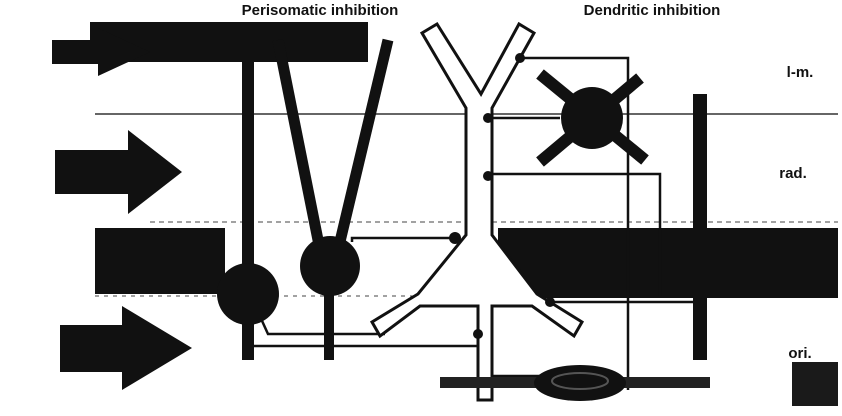  Describe the element at coordinates (126, 348) in the screenshot. I see `ori-input-arrow` at that location.